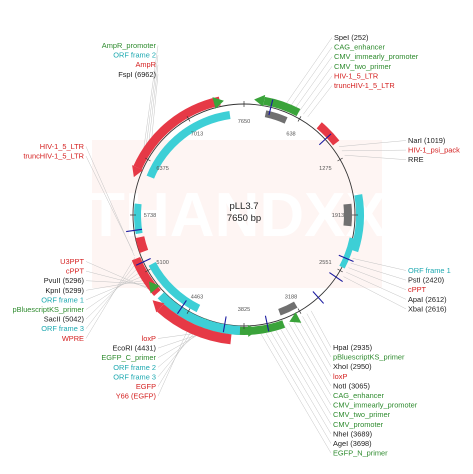  Describe the element at coordinates (290, 135) in the screenshot. I see `tick-label: 638` at that location.